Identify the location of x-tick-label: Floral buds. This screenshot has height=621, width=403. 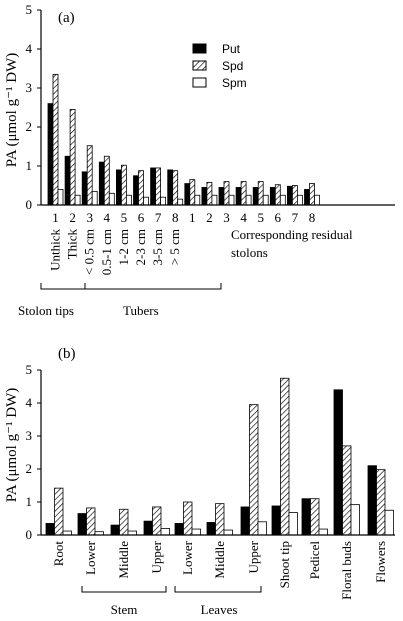
(346, 570).